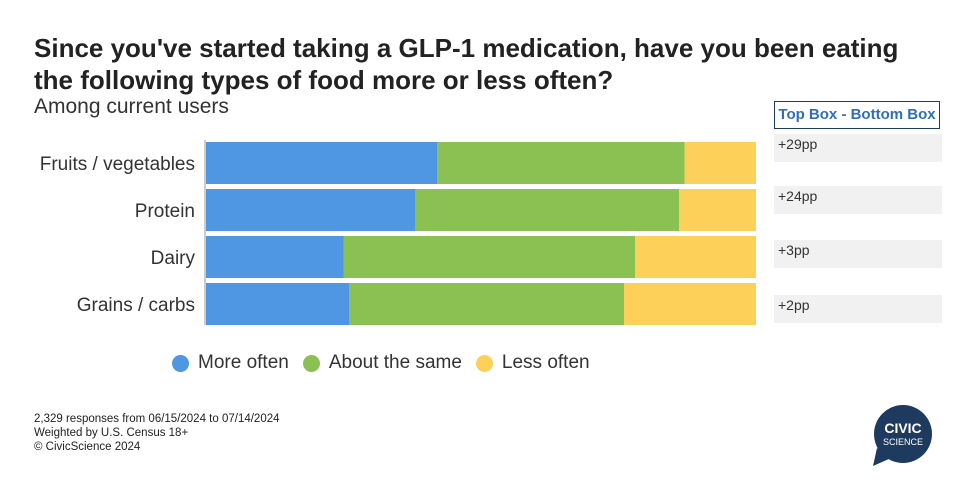 Image resolution: width=966 pixels, height=504 pixels. Describe the element at coordinates (173, 258) in the screenshot. I see `category-label: Dairy` at that location.